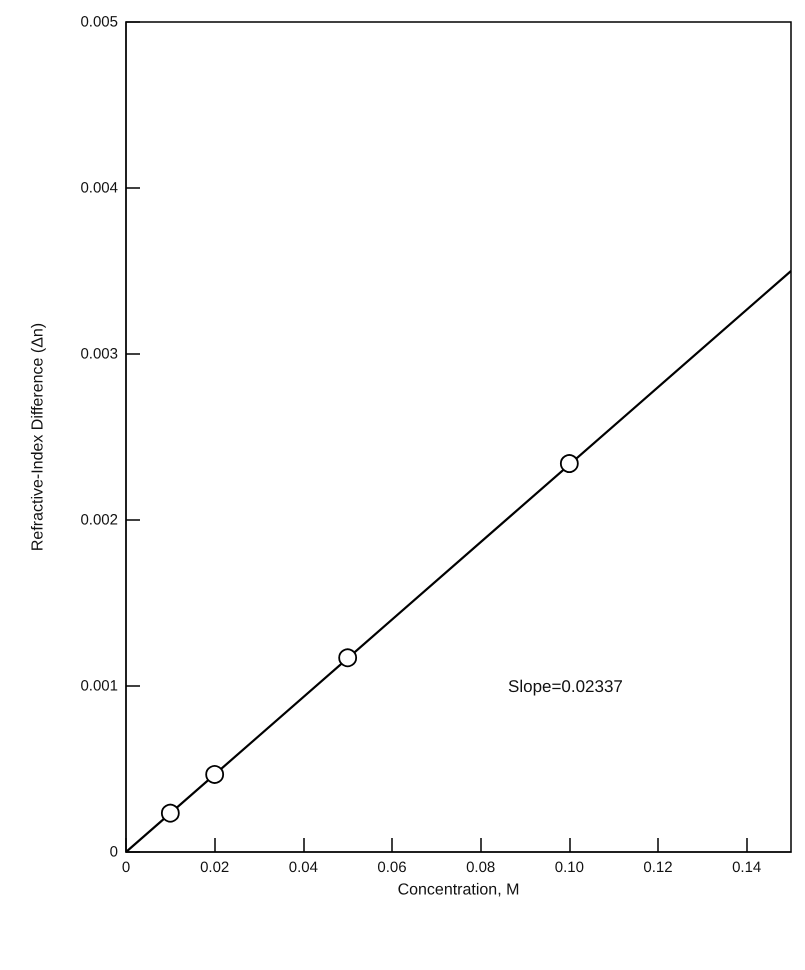 The height and width of the screenshot is (970, 805). Describe the element at coordinates (99, 22) in the screenshot. I see `y-tick-label: 0.005` at that location.